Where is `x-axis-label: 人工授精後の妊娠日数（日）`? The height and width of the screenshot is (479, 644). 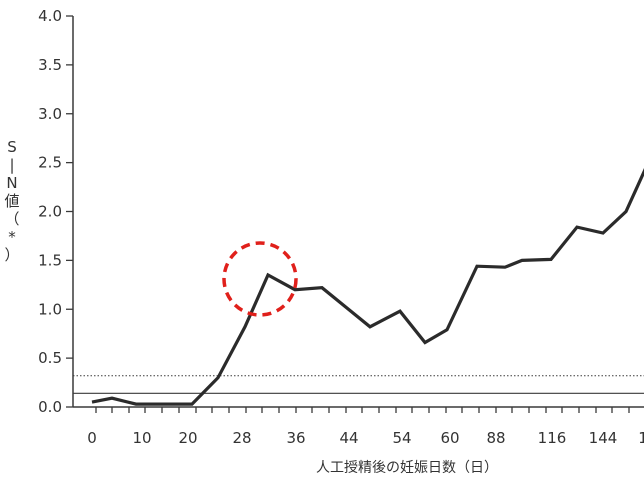
x-axis-label: 人工授精後の妊娠日数（日） is located at coordinates (407, 468).